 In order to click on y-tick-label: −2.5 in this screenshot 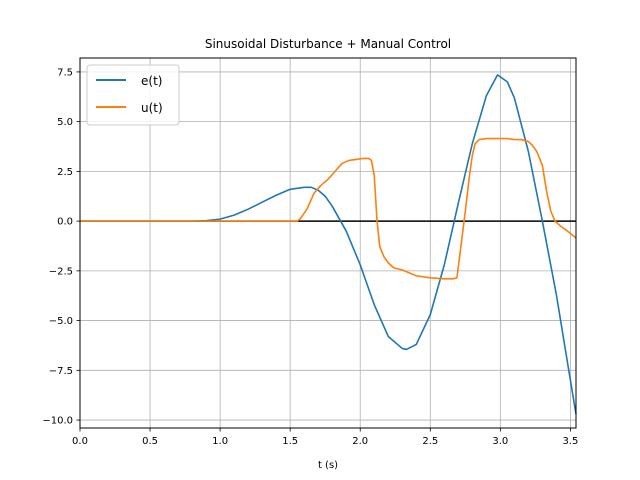, I will do `click(61, 271)`.